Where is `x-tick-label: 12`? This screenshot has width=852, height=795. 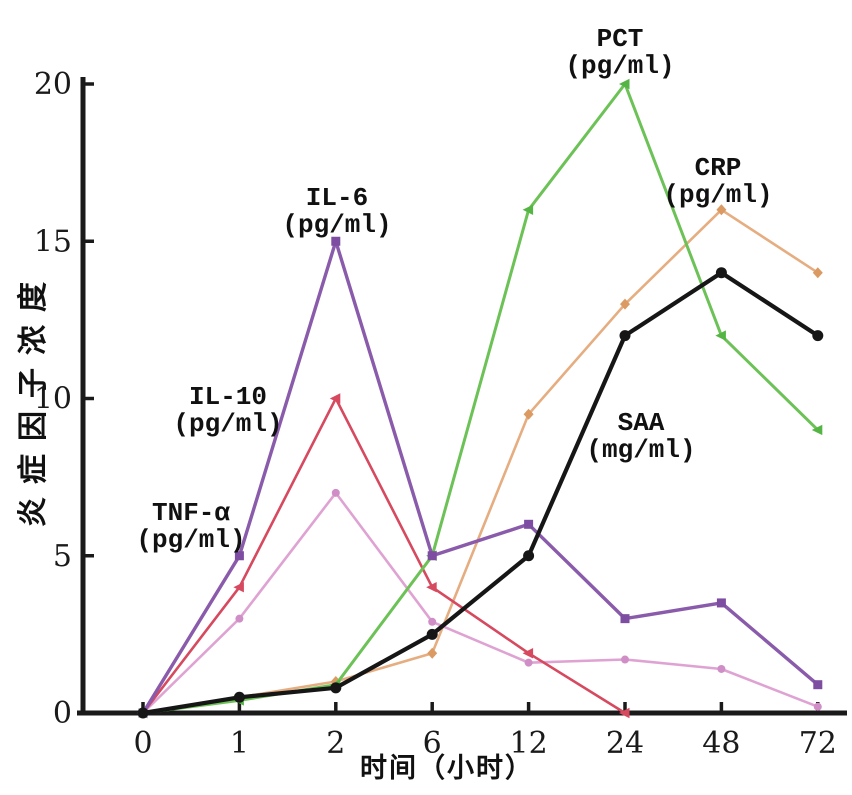
x-tick-label: 12 is located at coordinates (529, 743).